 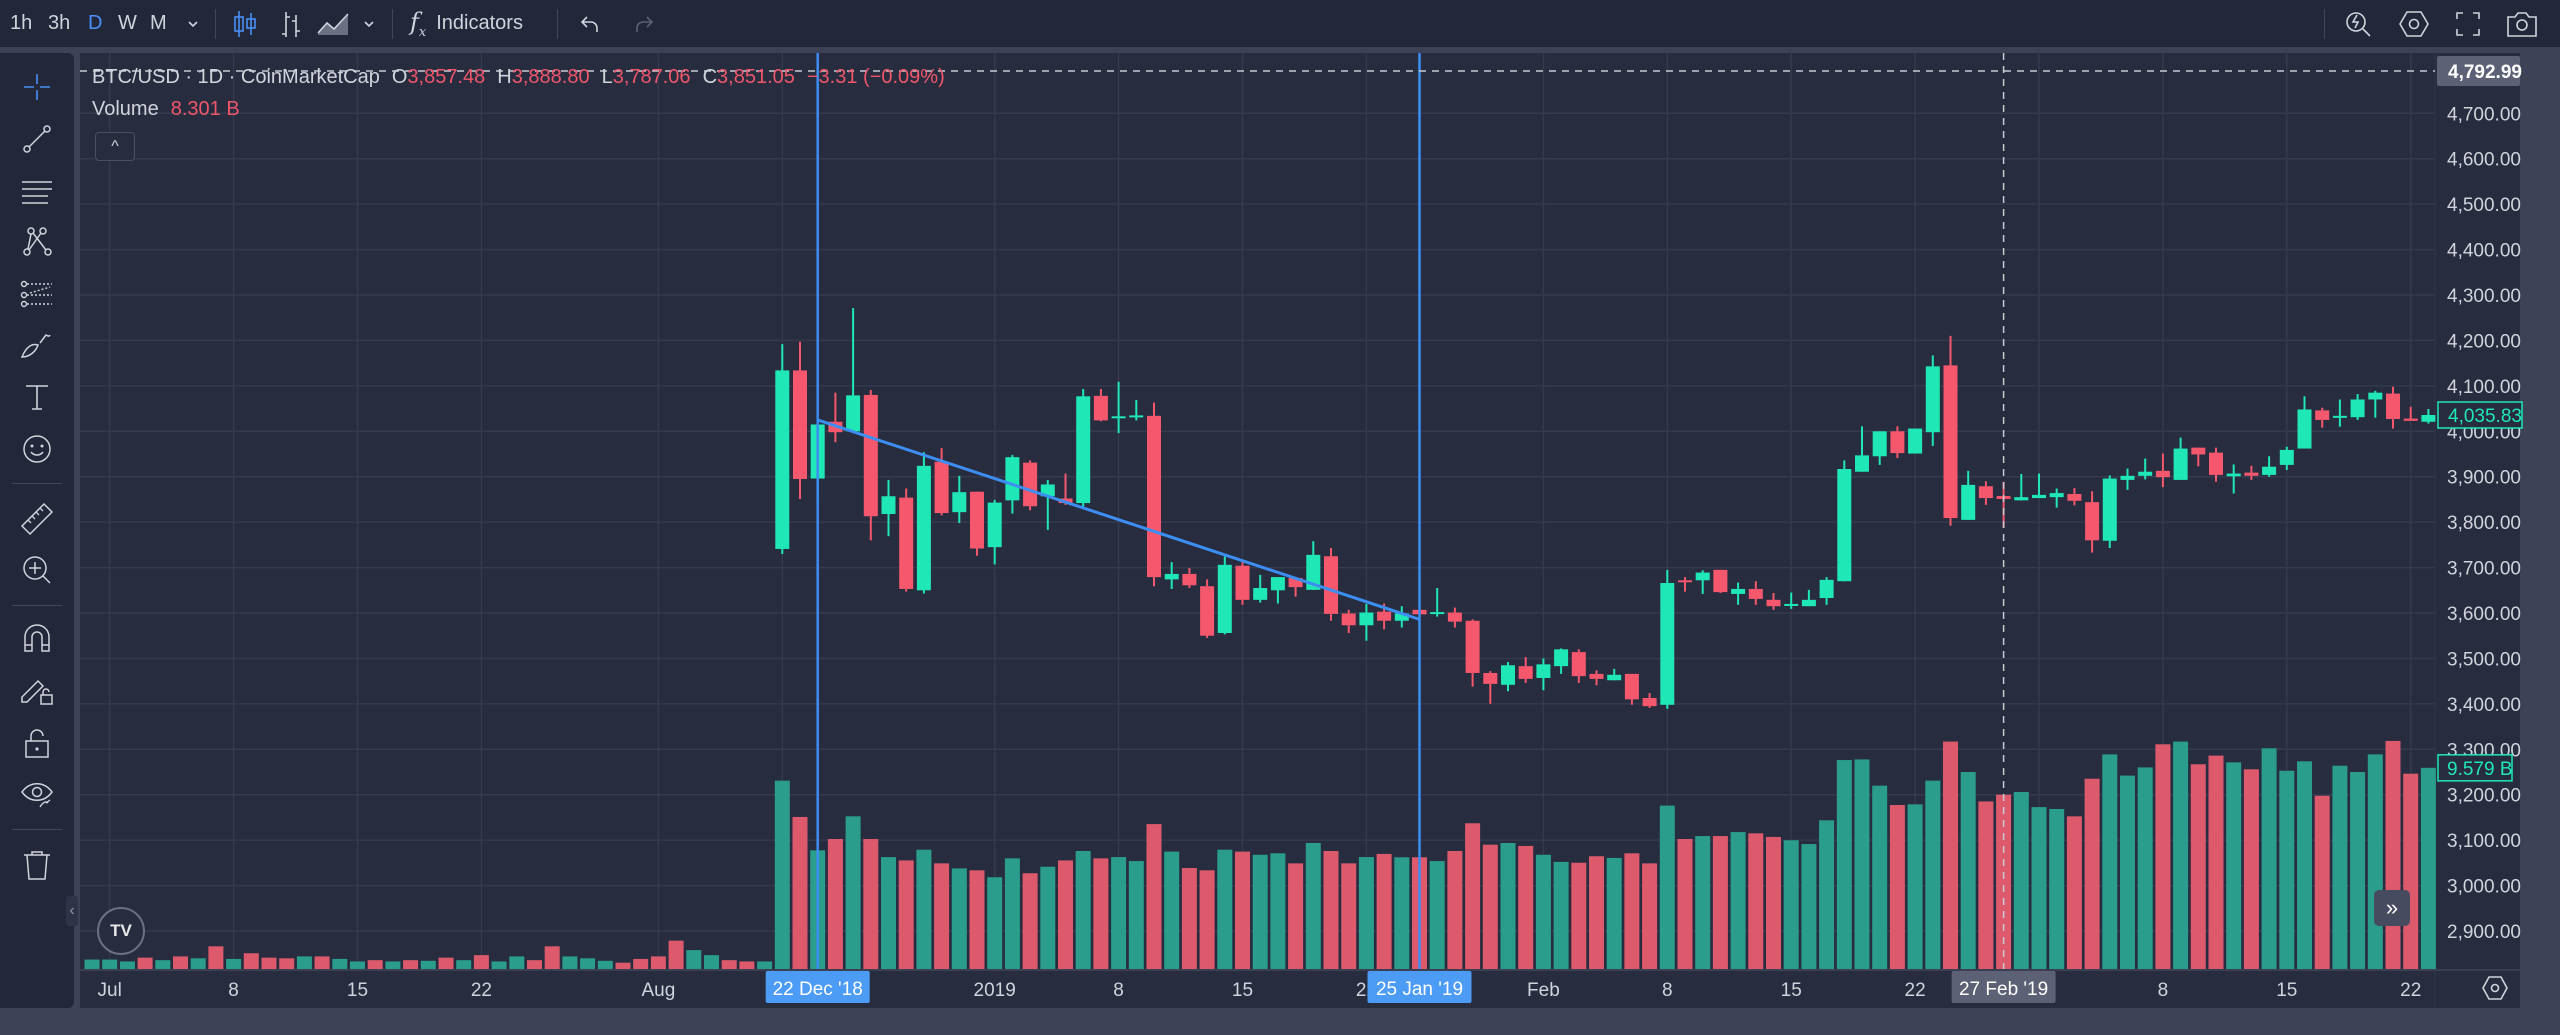 I want to click on camera-icon, so click(x=2522, y=23).